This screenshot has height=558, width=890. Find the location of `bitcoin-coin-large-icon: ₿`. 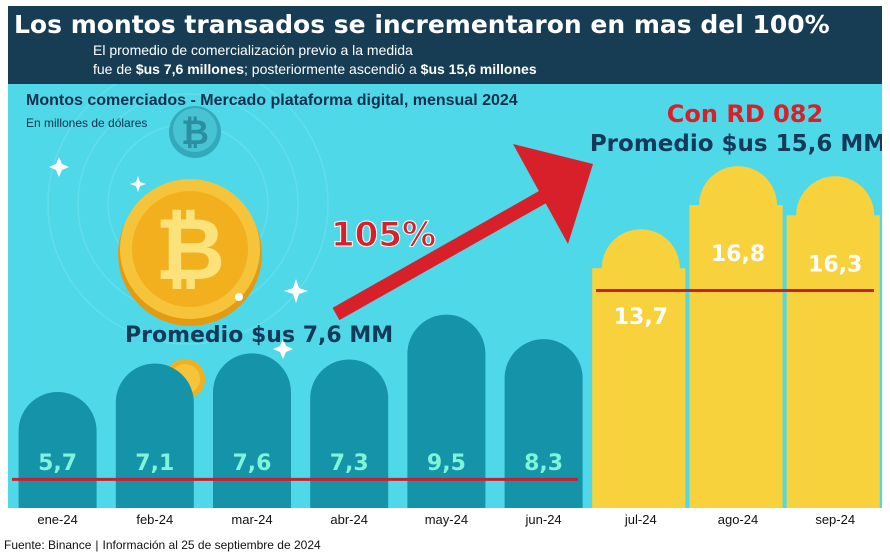

bitcoin-coin-large-icon: ₿ is located at coordinates (190, 252).